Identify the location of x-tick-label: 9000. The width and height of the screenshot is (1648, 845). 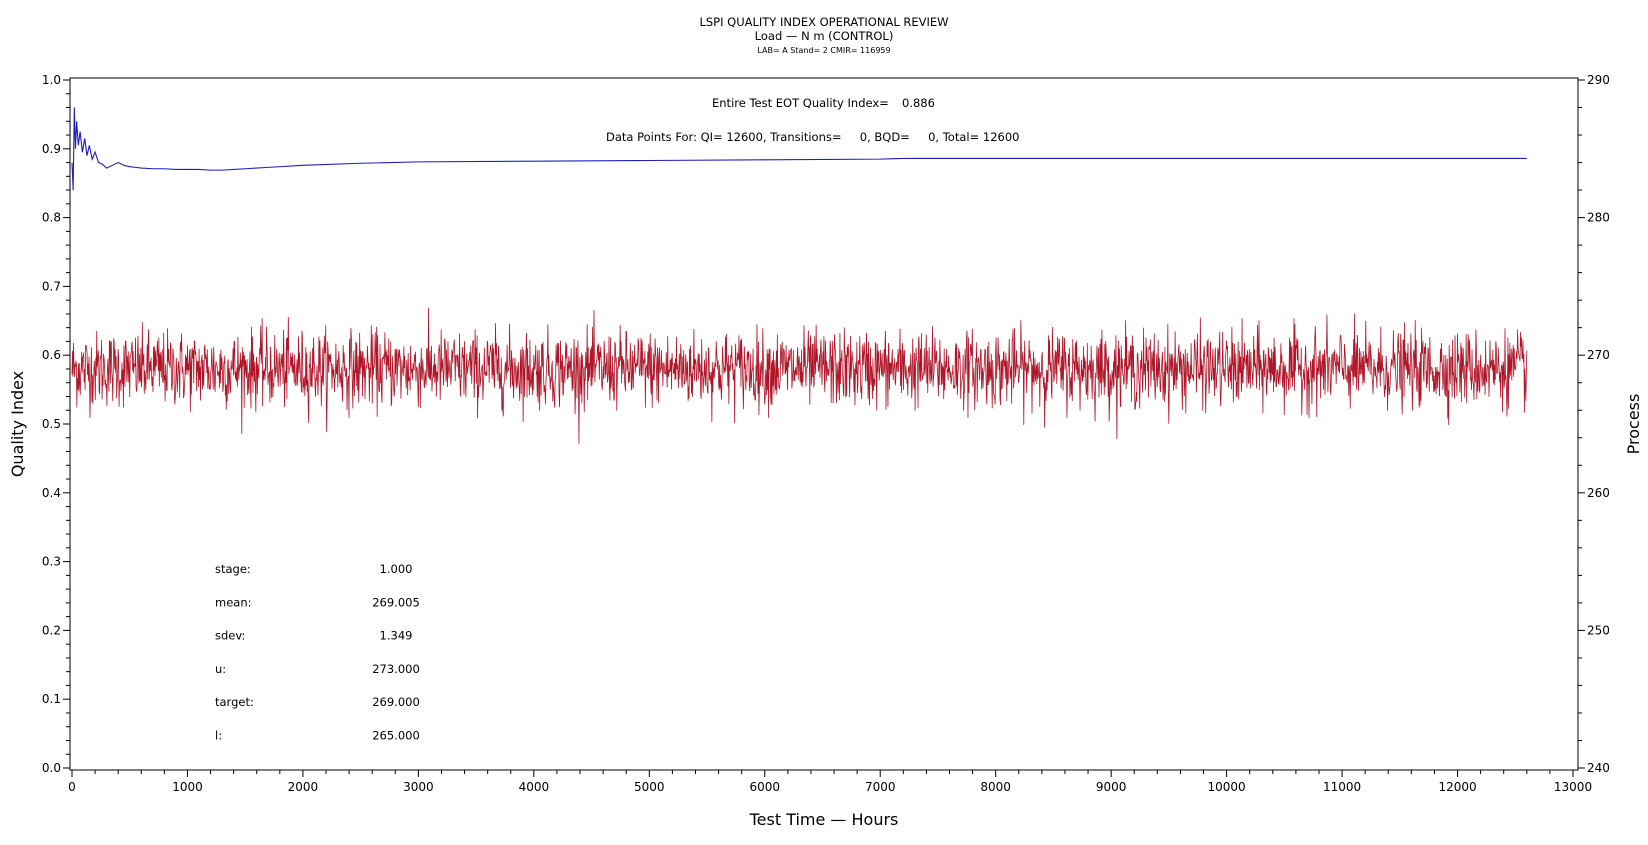
(1111, 787).